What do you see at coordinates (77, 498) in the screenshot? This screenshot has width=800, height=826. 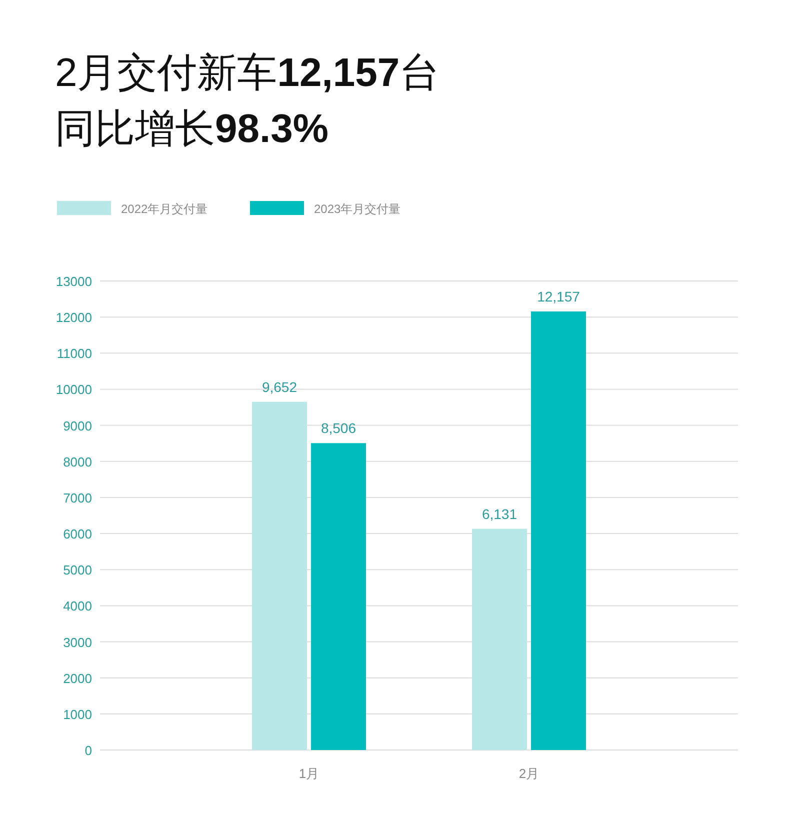 I see `y-tick-label: 7000` at bounding box center [77, 498].